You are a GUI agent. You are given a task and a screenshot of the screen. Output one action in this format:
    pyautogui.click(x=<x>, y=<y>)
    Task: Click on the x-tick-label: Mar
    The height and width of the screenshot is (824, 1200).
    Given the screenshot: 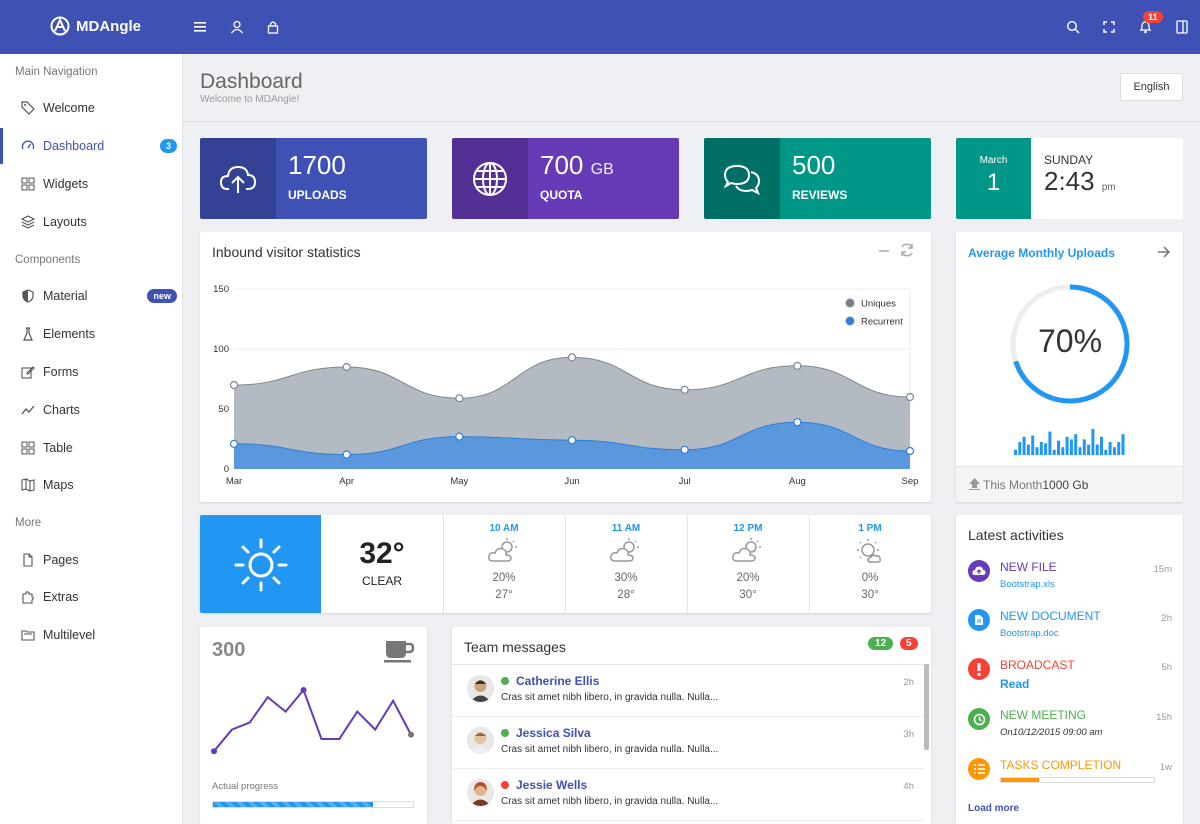 What is the action you would take?
    pyautogui.click(x=234, y=481)
    